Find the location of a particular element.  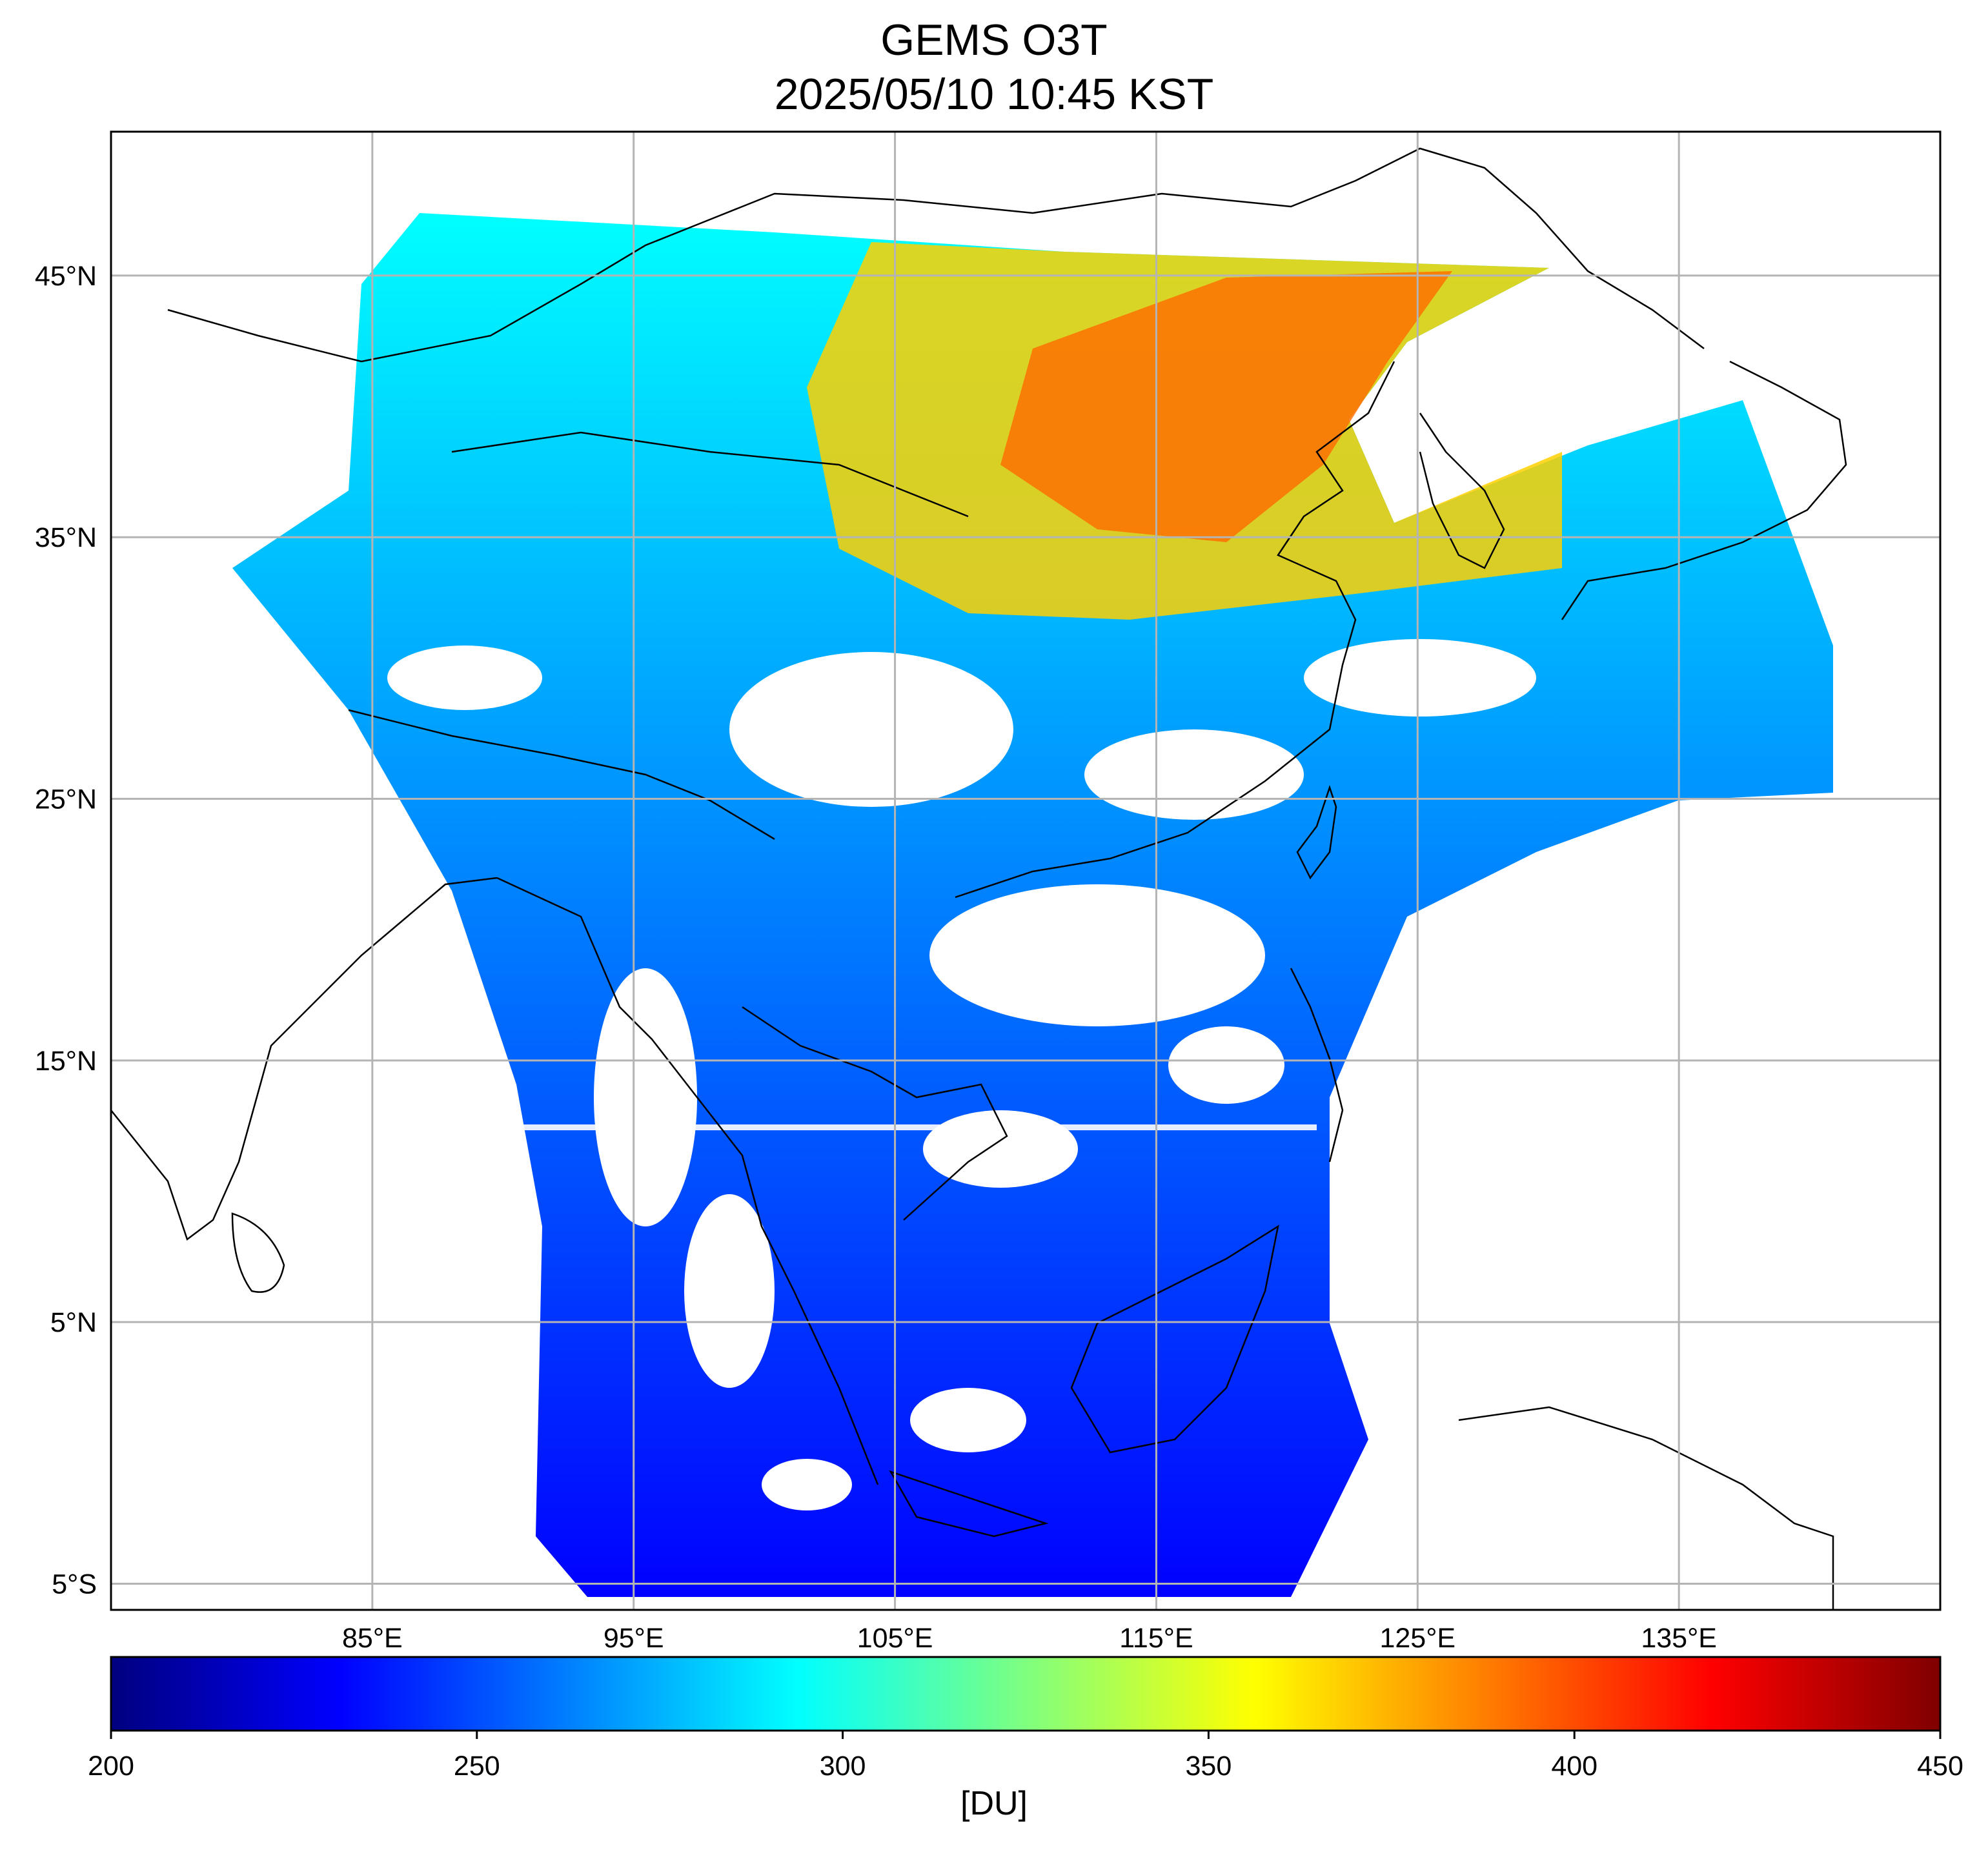

colorbar-tick-label-4: 400 is located at coordinates (1574, 1766).